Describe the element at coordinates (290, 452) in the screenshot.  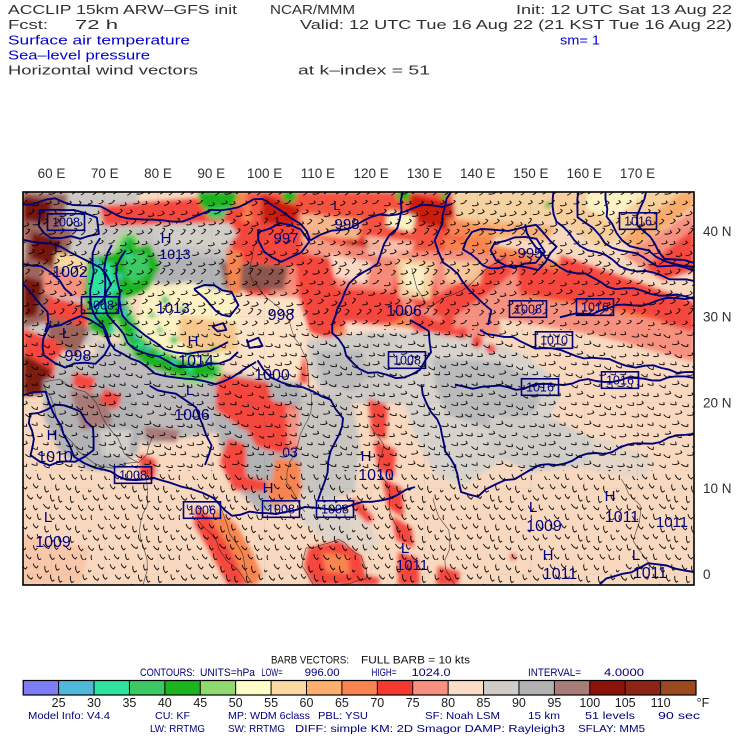
I see `svg-text: 03` at that location.